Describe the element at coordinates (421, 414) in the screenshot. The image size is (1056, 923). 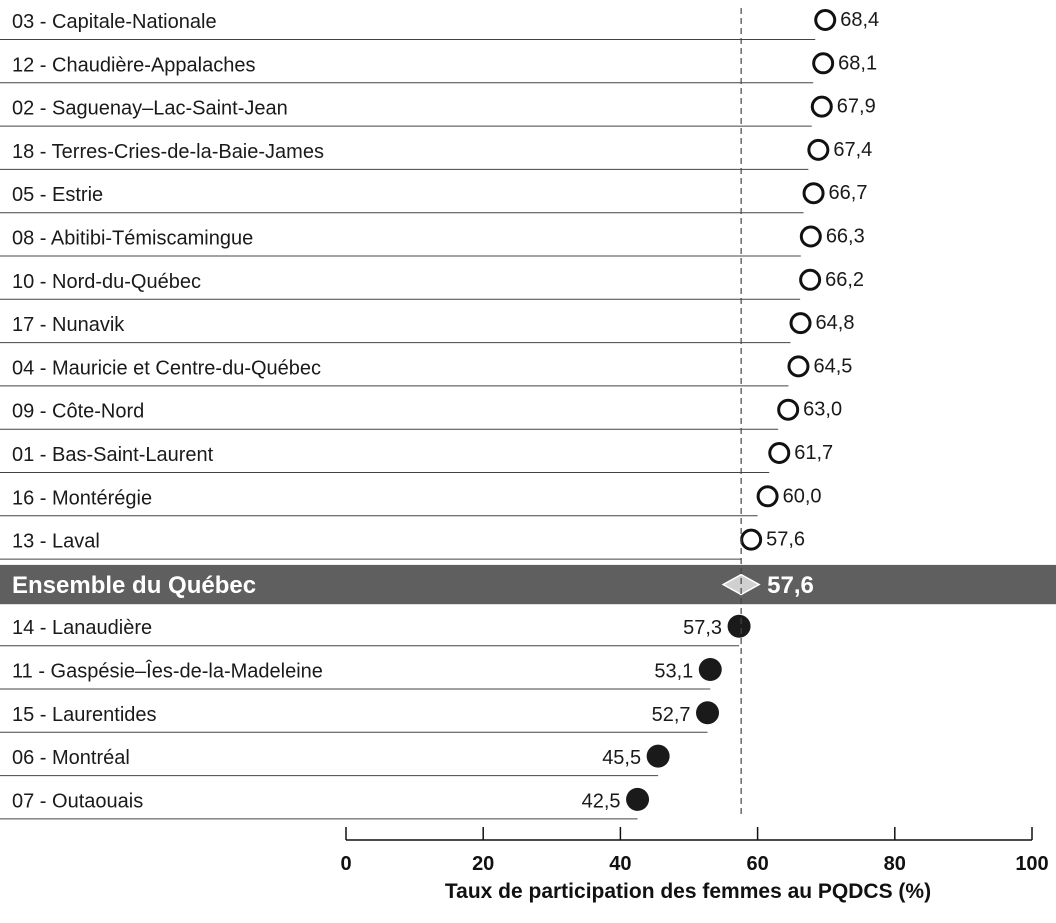
I see `region-row: 09 - Côte-Nord 63,0` at that location.